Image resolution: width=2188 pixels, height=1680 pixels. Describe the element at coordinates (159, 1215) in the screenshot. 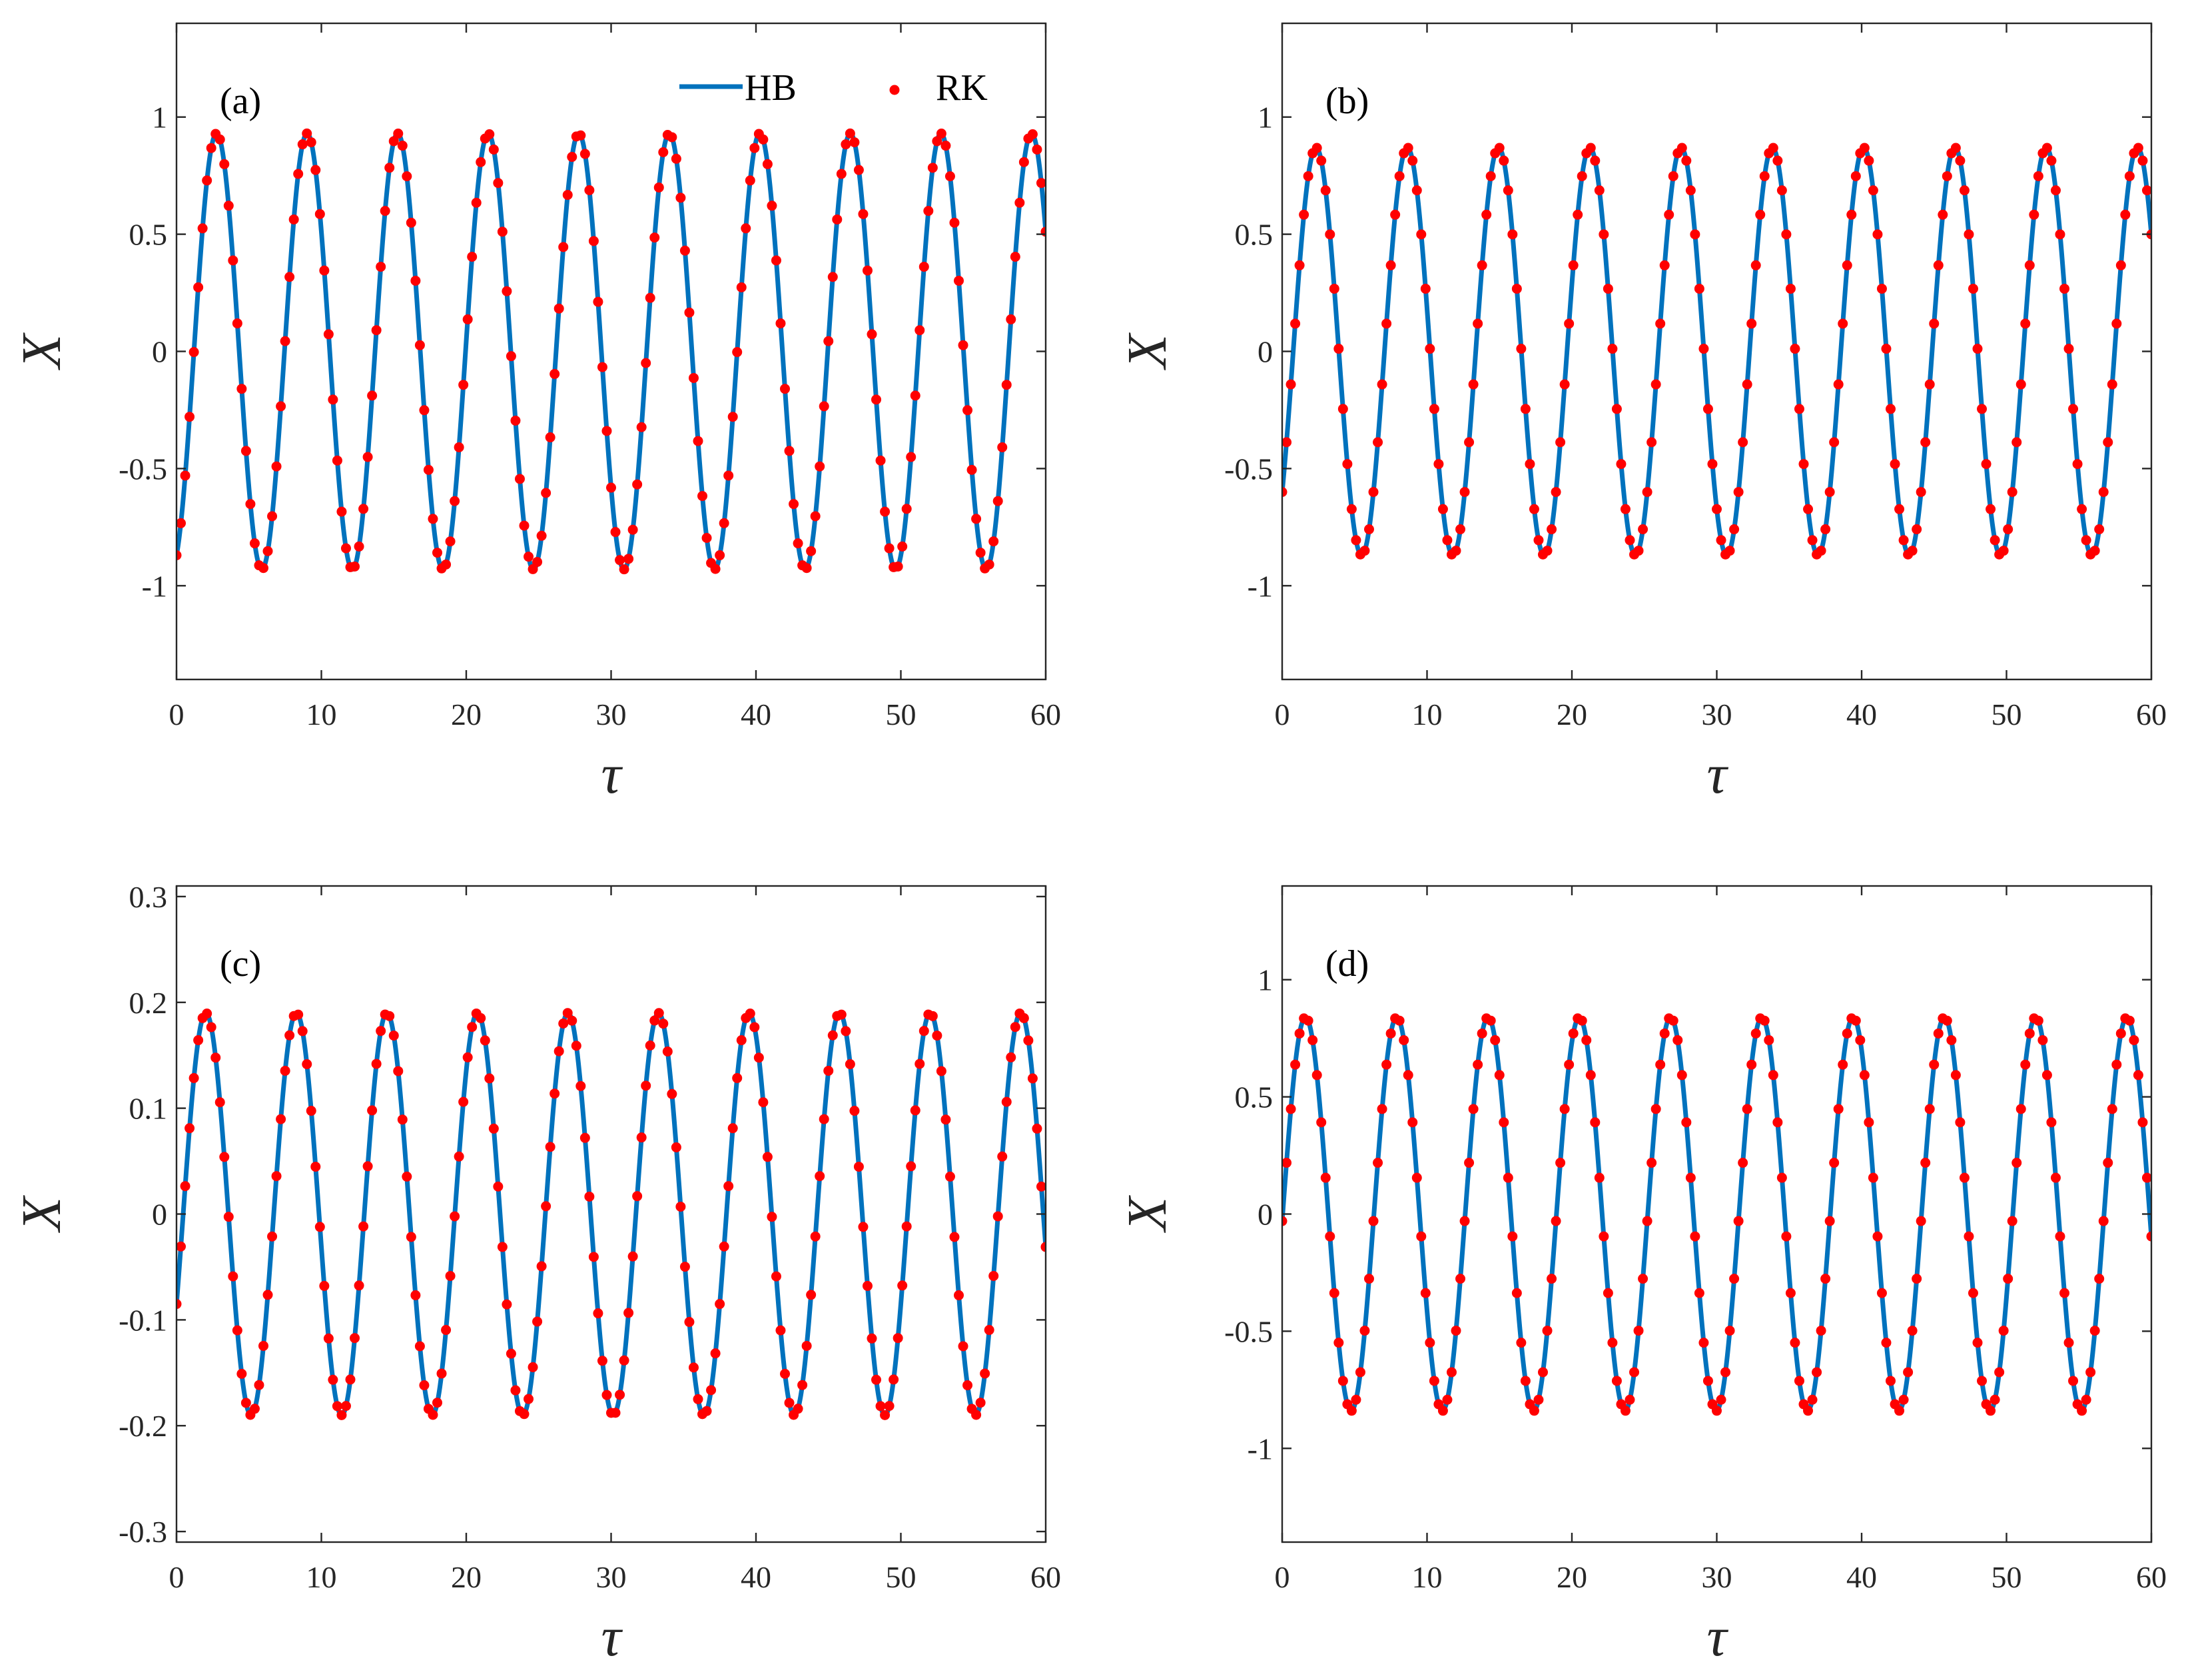

I see `y-tick-label: 0` at that location.